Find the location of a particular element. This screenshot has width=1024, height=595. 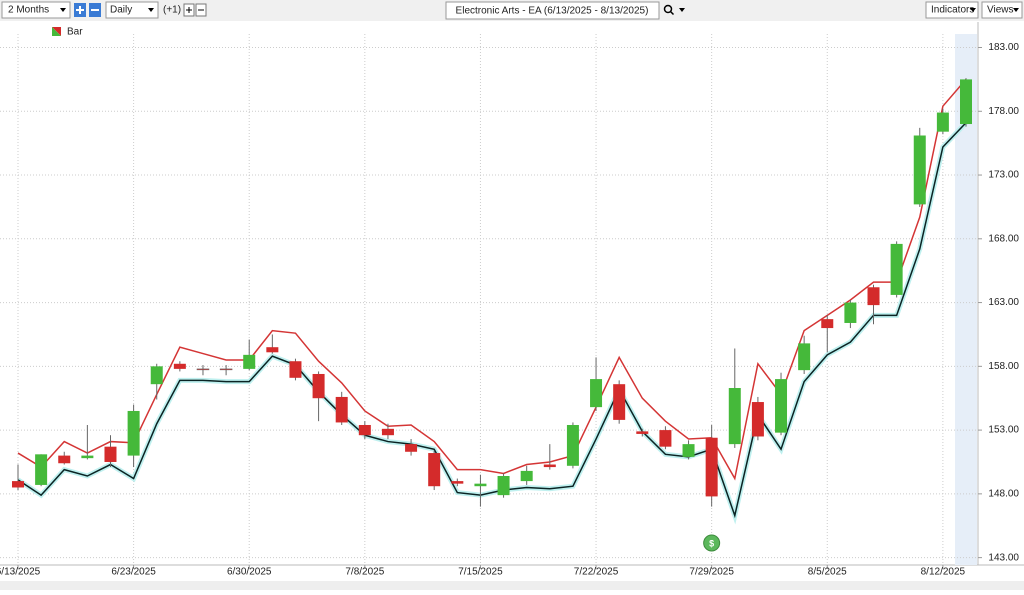

symbol-box is located at coordinates (552, 10).